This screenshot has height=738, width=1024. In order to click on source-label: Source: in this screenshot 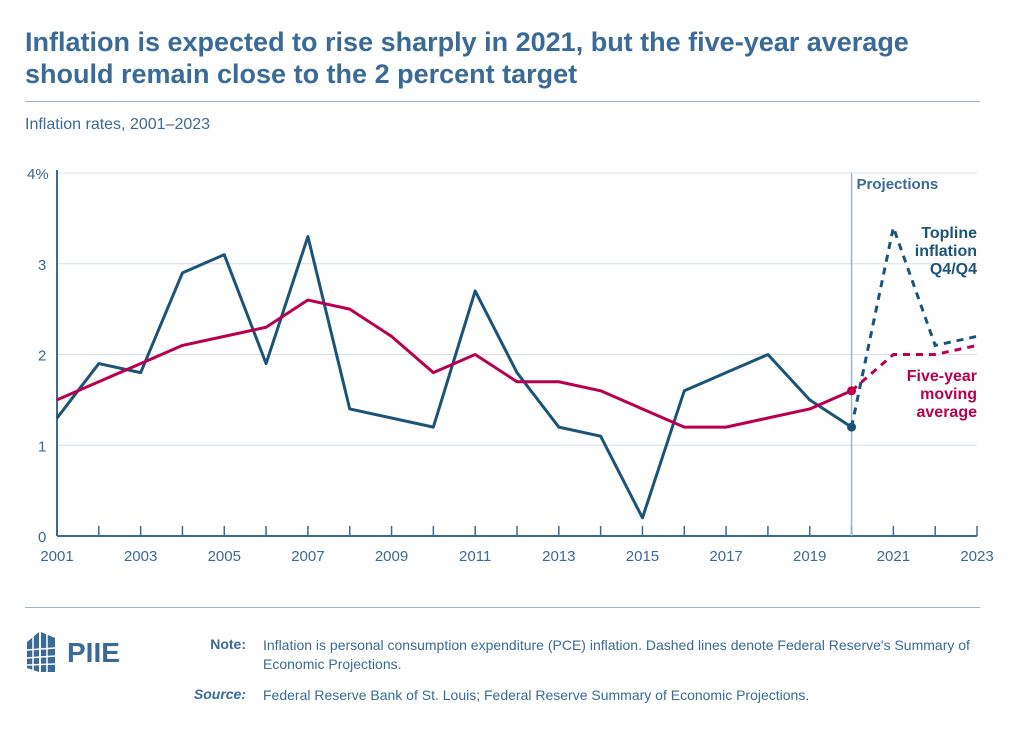, I will do `click(219, 694)`.